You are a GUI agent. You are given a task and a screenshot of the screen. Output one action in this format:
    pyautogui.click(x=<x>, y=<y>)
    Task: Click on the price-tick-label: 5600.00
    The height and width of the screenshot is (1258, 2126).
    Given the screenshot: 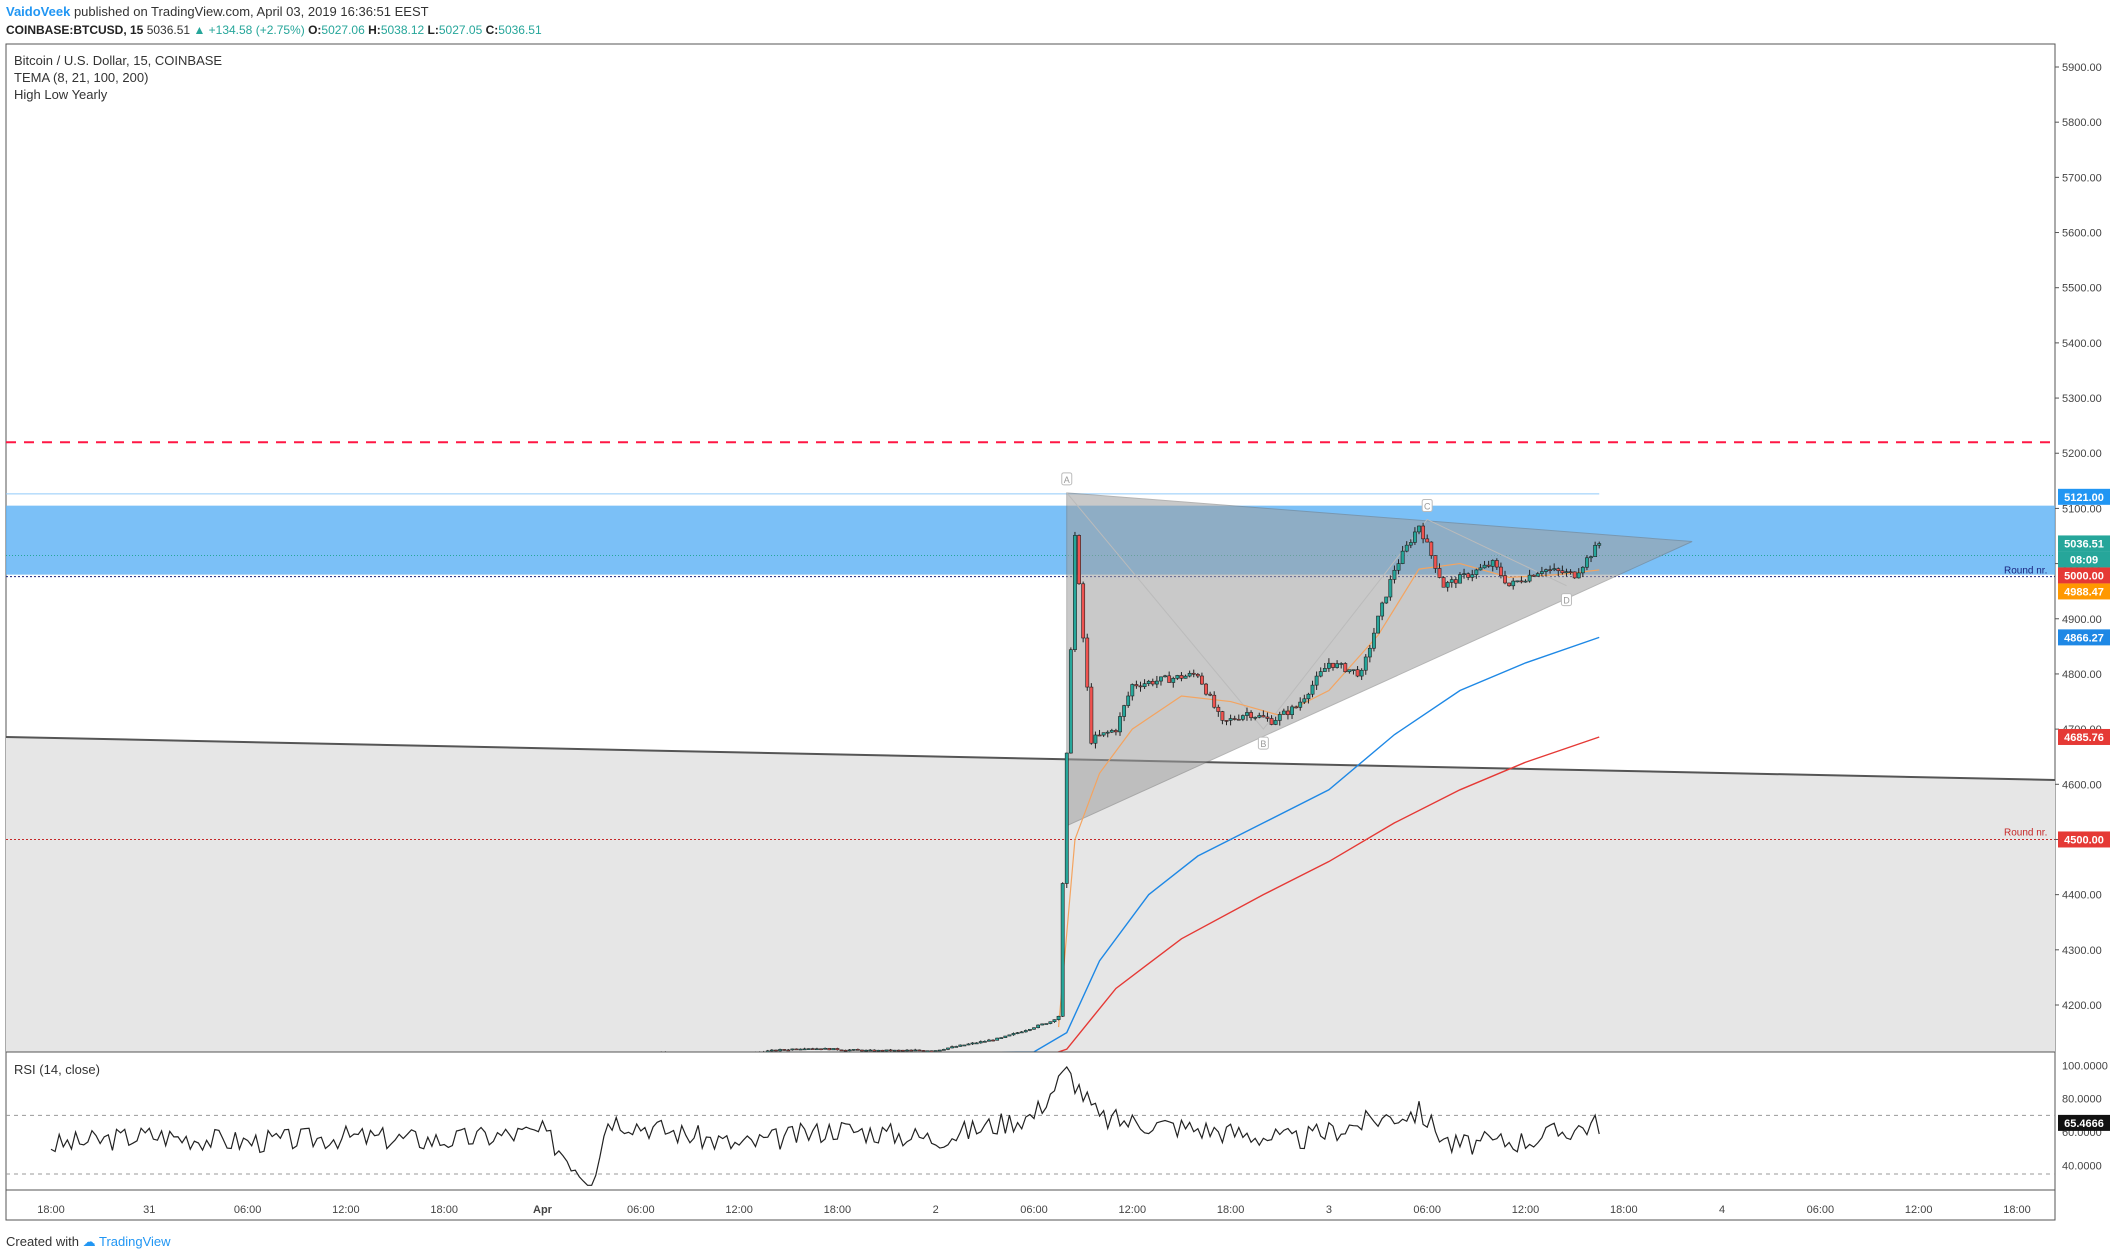 What is the action you would take?
    pyautogui.click(x=2082, y=234)
    